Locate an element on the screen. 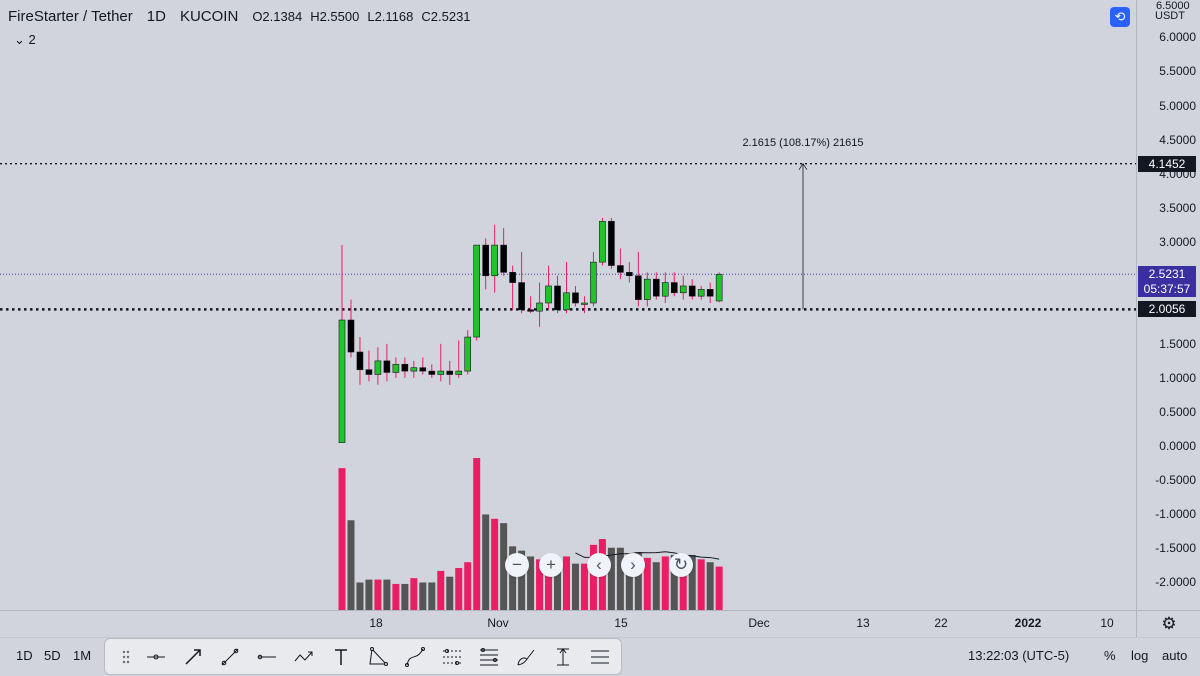 The width and height of the screenshot is (1200, 676). trend-line-icon is located at coordinates (229, 657).